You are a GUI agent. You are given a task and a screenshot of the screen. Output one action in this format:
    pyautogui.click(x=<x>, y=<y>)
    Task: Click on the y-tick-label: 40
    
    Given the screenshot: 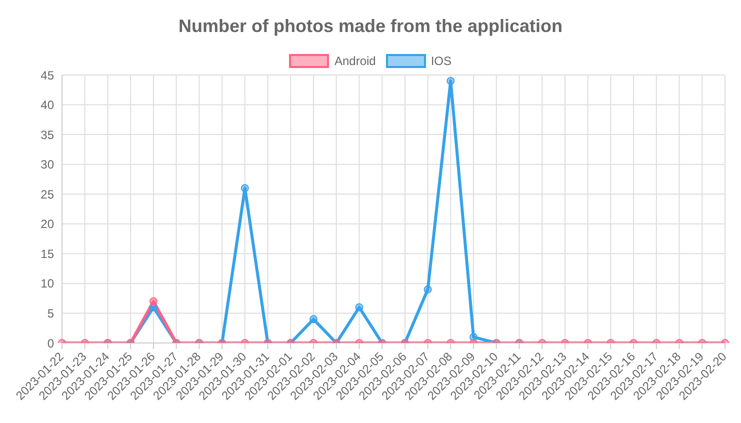 What is the action you would take?
    pyautogui.click(x=47, y=105)
    